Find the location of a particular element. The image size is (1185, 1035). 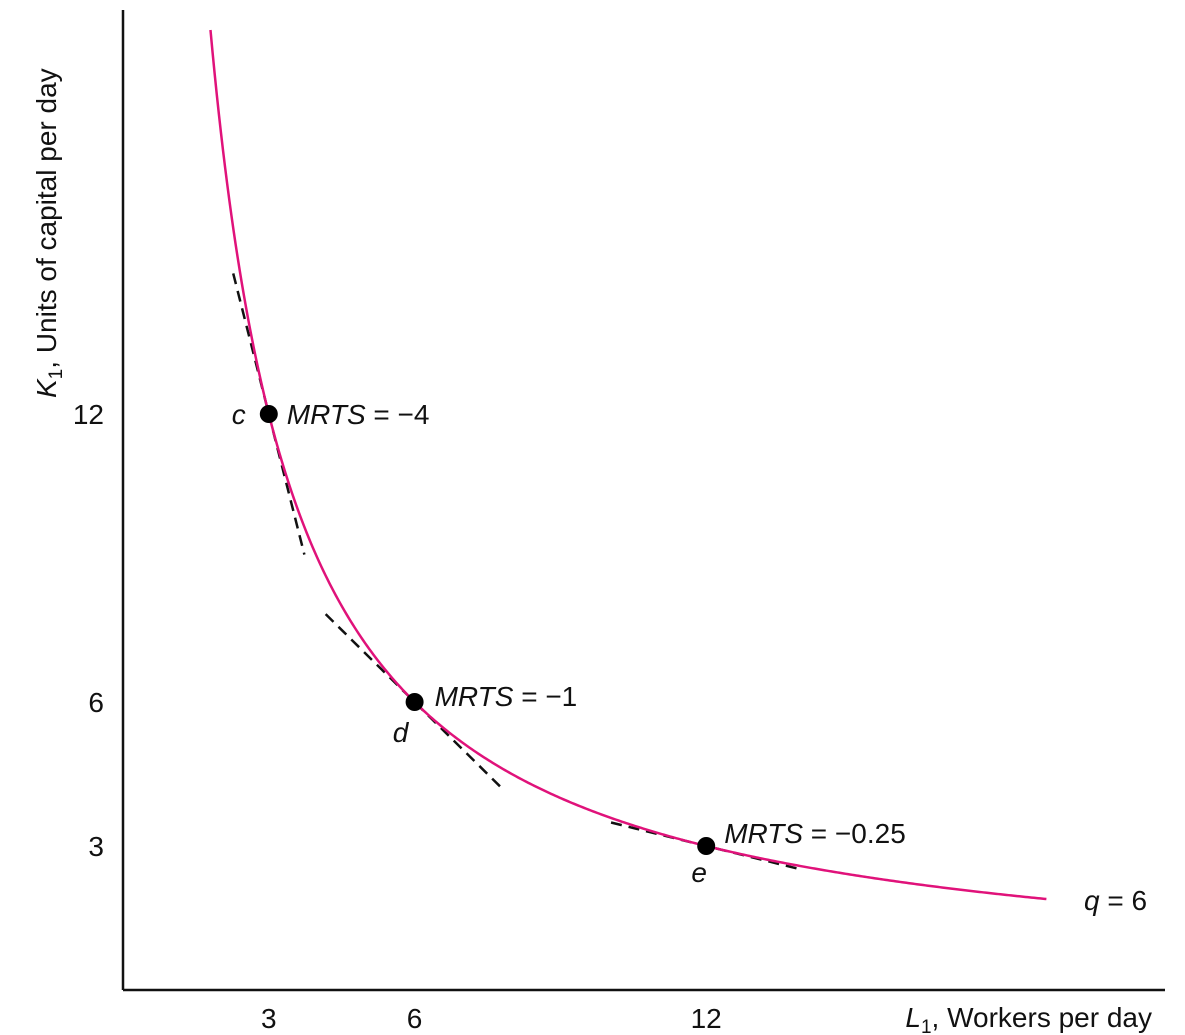

y-tick-label: 6 is located at coordinates (96, 702).